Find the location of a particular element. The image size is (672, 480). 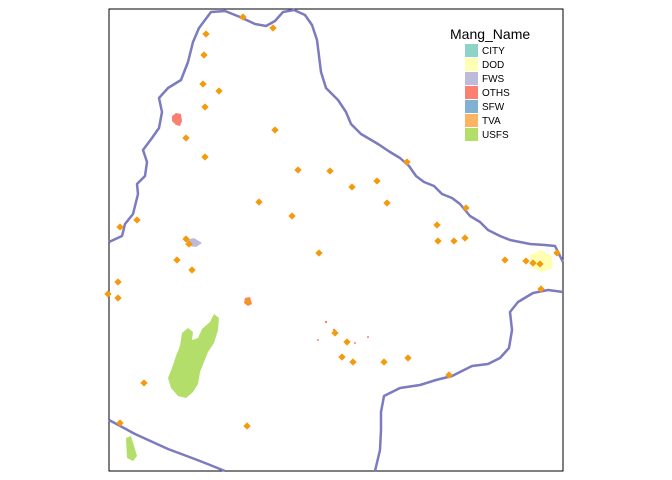

legend-swatch-sfw is located at coordinates (471, 106).